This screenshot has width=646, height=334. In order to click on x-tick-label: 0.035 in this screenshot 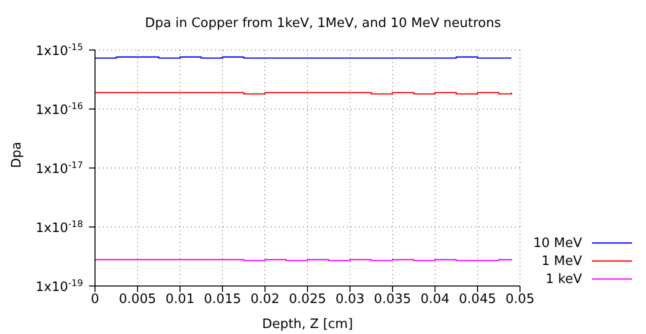, I will do `click(393, 300)`.